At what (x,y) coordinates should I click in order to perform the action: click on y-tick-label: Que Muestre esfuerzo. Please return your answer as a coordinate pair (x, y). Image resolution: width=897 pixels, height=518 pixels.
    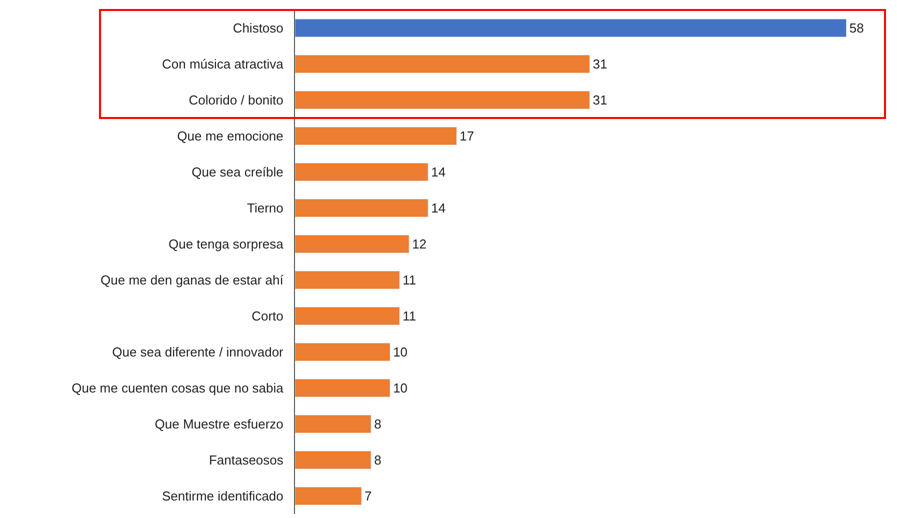
    Looking at the image, I should click on (219, 424).